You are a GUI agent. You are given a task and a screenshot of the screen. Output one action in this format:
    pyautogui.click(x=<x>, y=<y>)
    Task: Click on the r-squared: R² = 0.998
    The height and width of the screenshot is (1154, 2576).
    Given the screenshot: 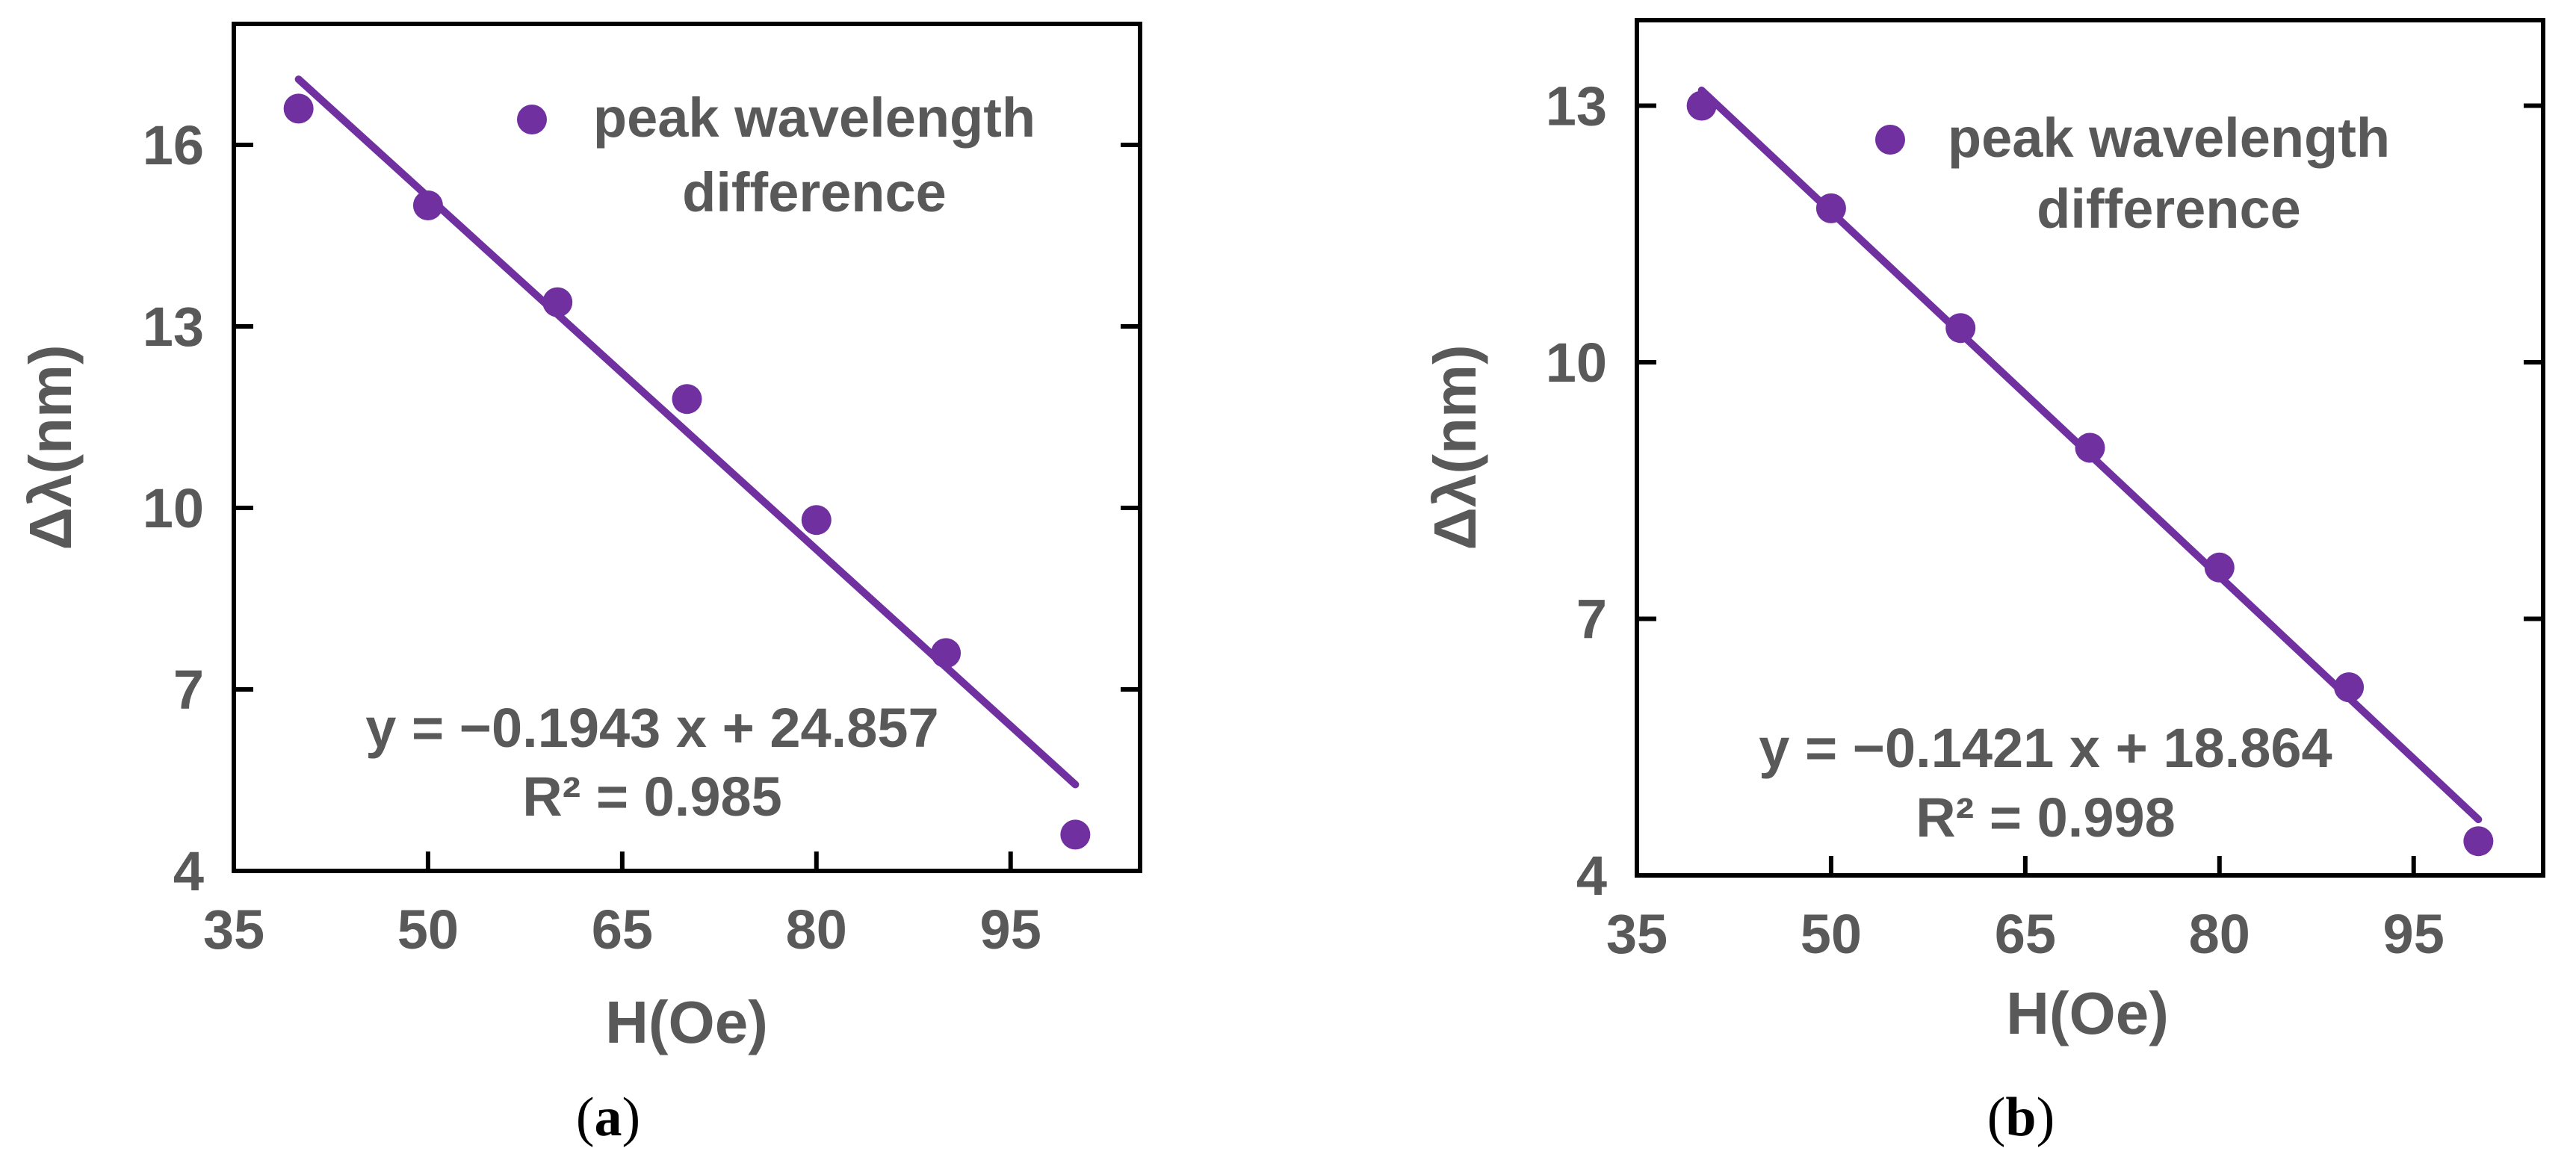 What is the action you would take?
    pyautogui.click(x=2046, y=818)
    